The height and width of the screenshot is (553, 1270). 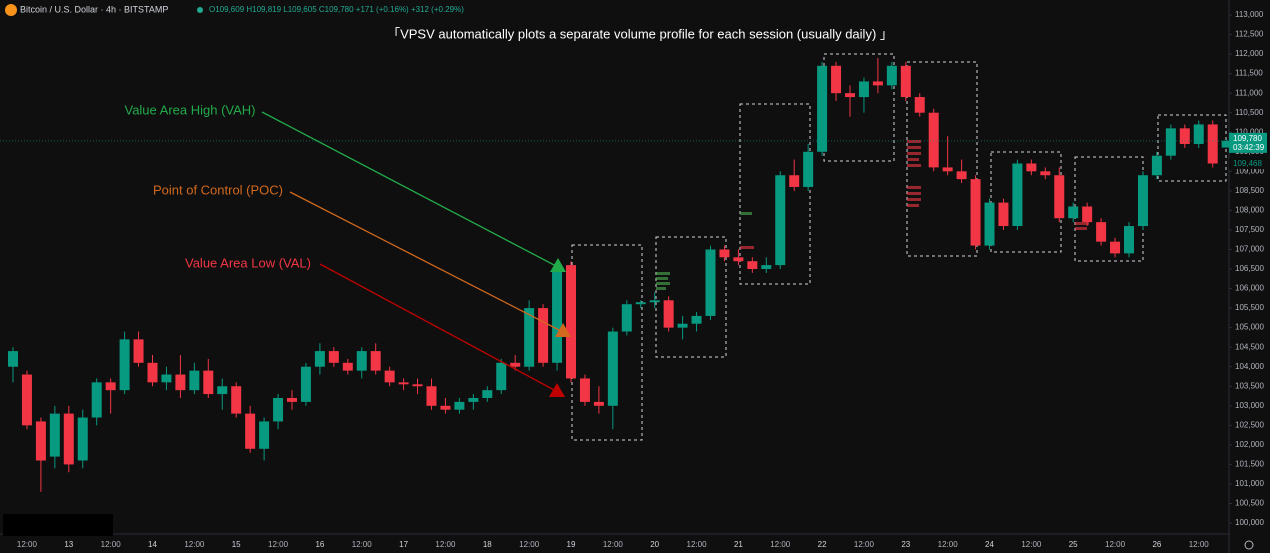 What do you see at coordinates (905, 544) in the screenshot?
I see `x-tick-label: 23` at bounding box center [905, 544].